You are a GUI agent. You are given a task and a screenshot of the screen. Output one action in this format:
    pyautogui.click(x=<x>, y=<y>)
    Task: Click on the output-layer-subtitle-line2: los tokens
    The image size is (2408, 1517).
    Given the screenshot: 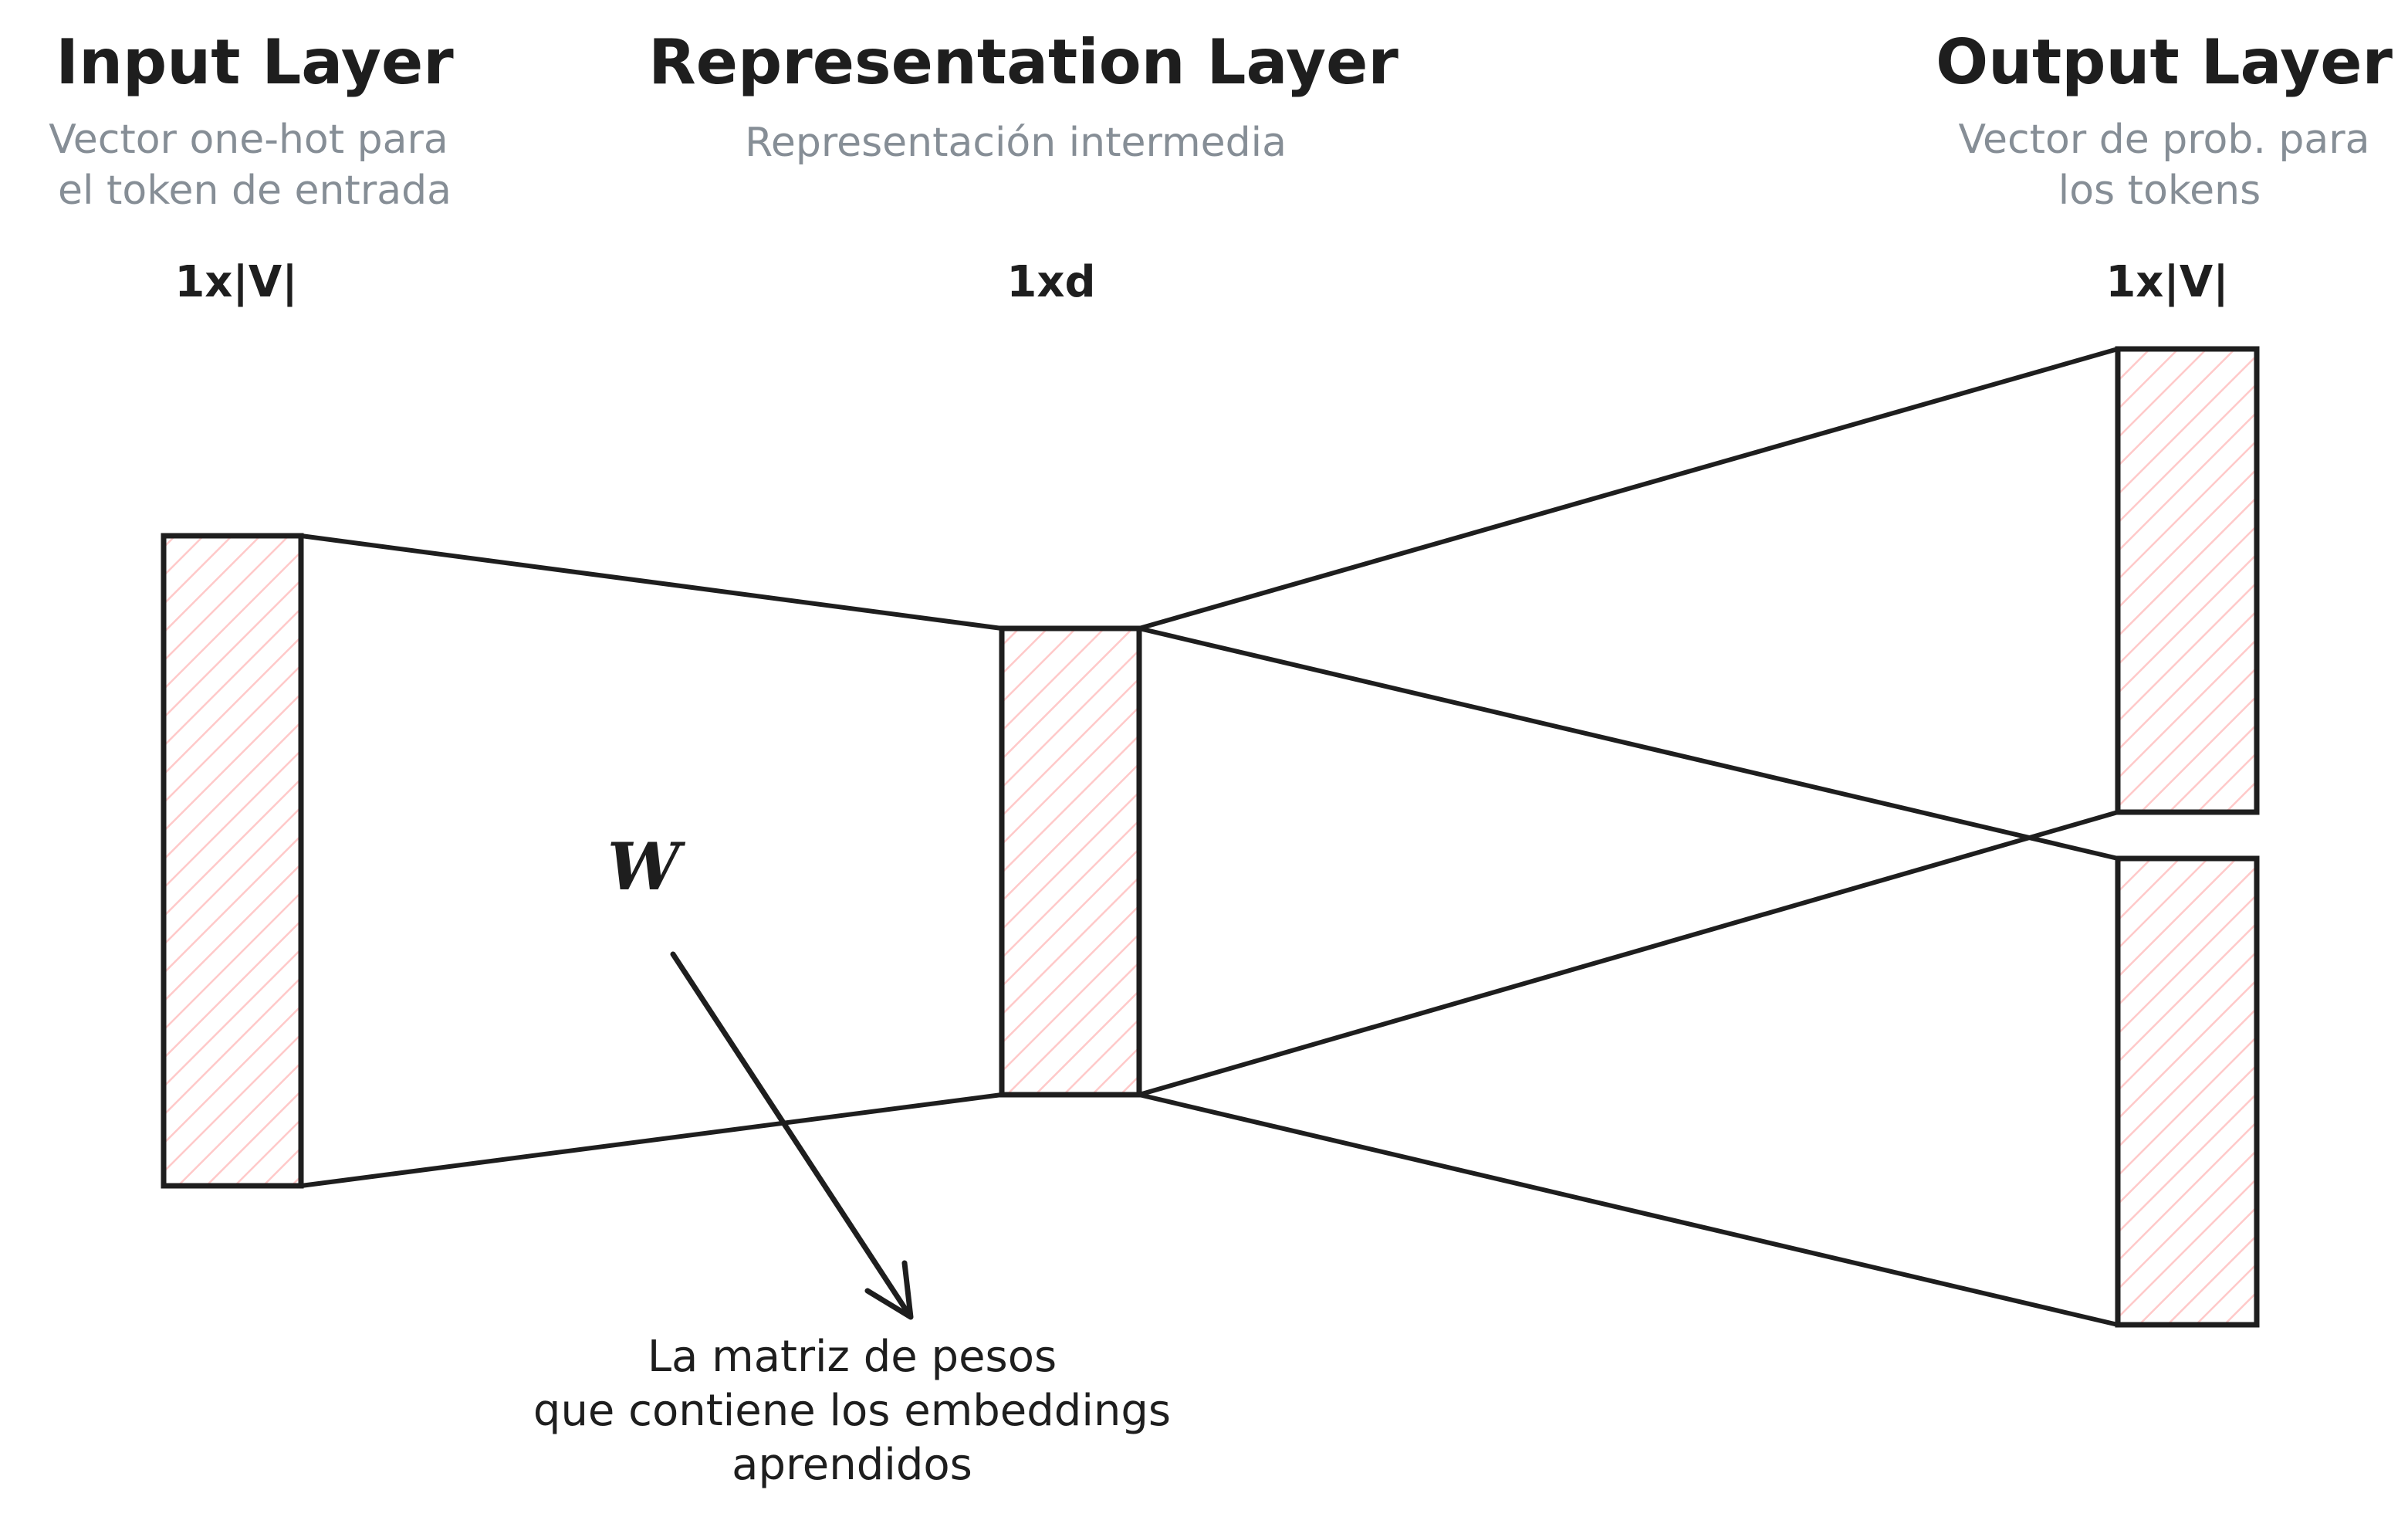 What is the action you would take?
    pyautogui.click(x=2160, y=191)
    